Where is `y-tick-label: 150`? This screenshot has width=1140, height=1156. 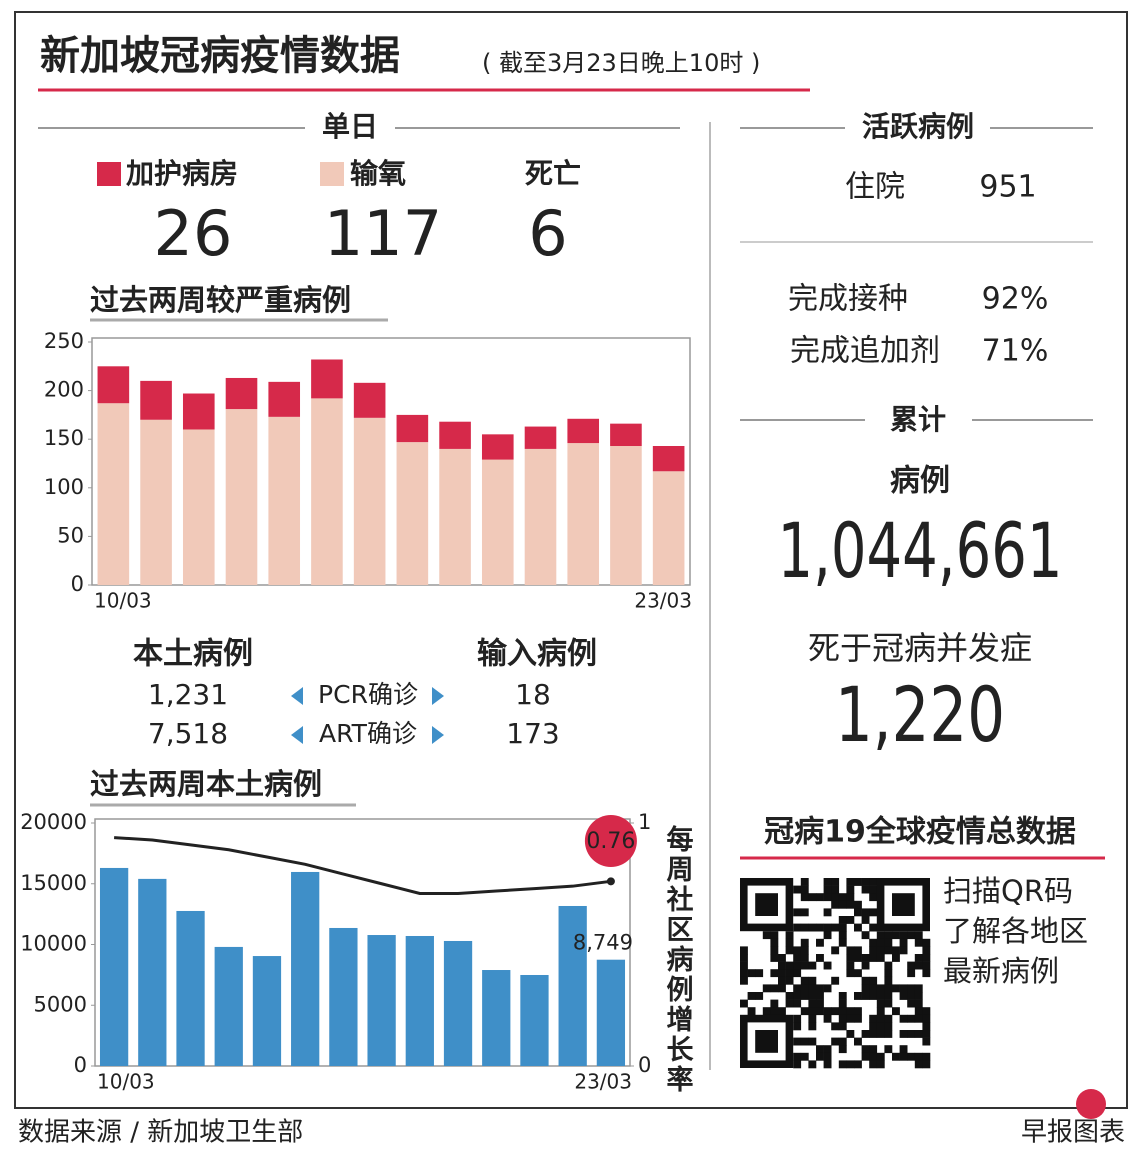 y-tick-label: 150 is located at coordinates (64, 438).